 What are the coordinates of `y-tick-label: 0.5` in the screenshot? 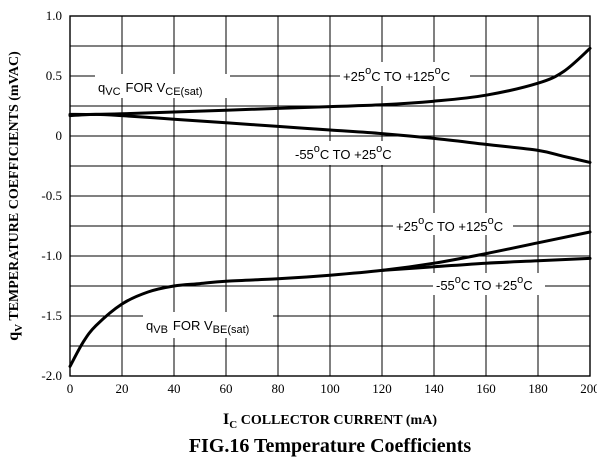 It's located at (54, 75).